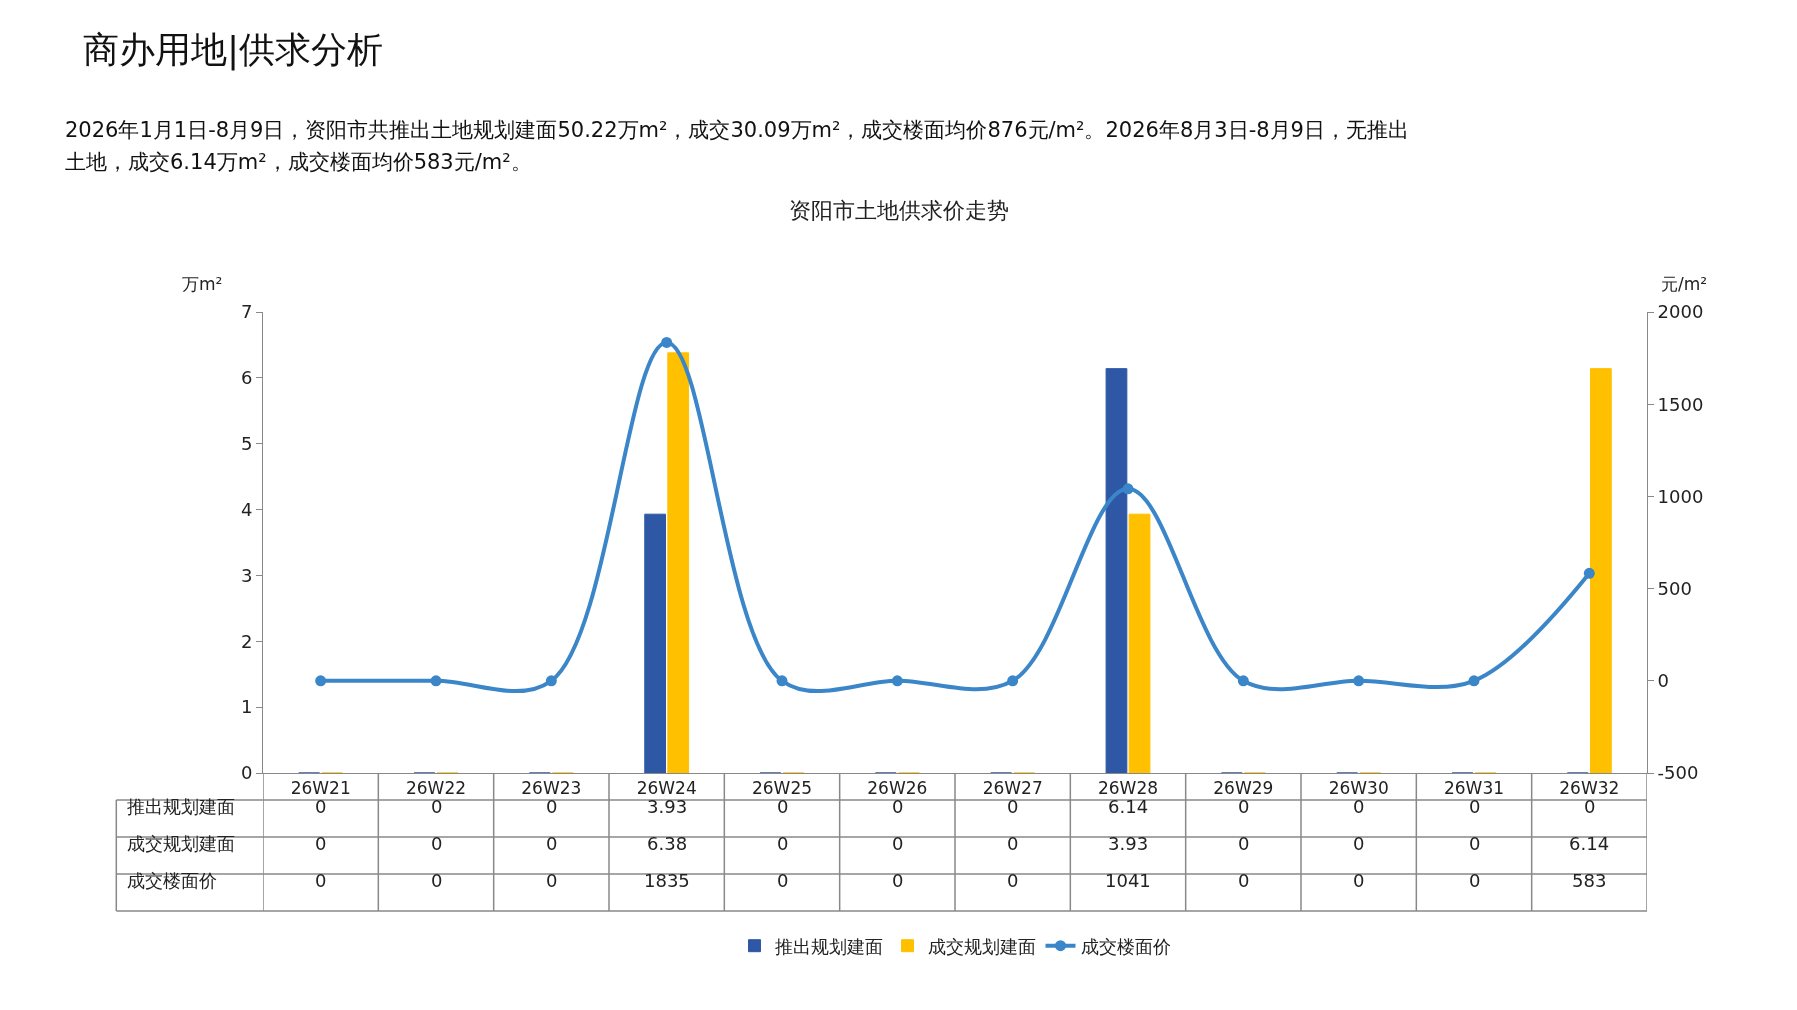 The height and width of the screenshot is (1010, 1797). What do you see at coordinates (1684, 284) in the screenshot?
I see `y2-axis-title: 元/m²` at bounding box center [1684, 284].